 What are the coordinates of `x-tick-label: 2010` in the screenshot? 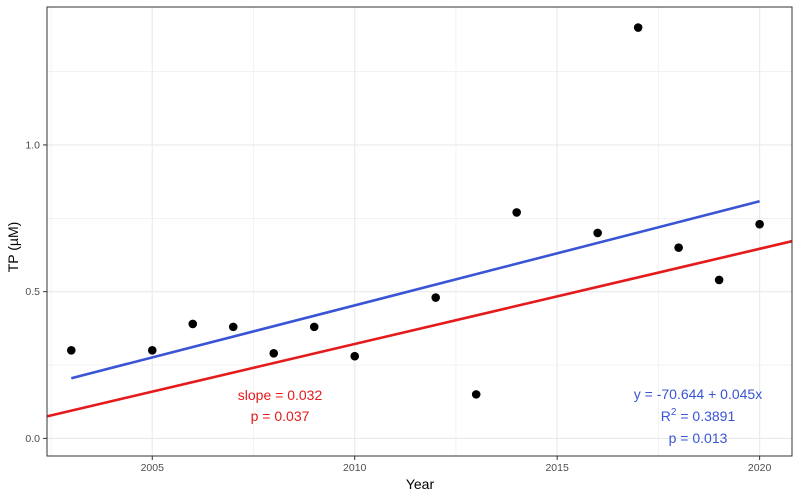 It's located at (355, 468).